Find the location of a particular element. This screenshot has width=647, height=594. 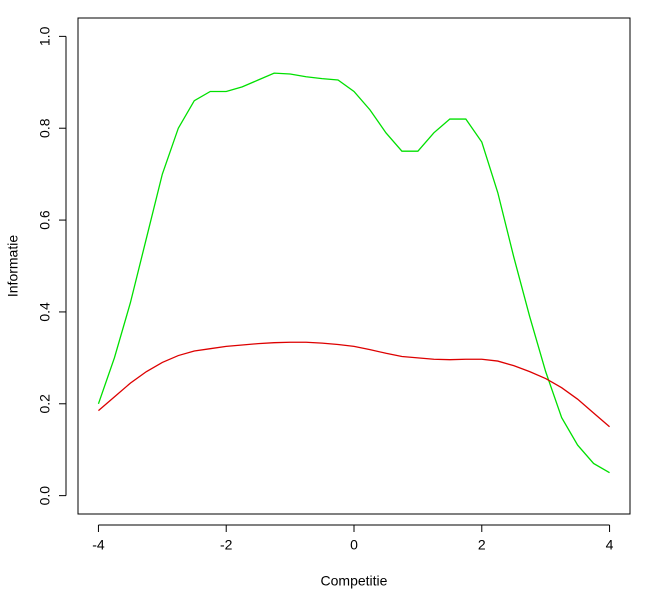

data-line is located at coordinates (354, 384).